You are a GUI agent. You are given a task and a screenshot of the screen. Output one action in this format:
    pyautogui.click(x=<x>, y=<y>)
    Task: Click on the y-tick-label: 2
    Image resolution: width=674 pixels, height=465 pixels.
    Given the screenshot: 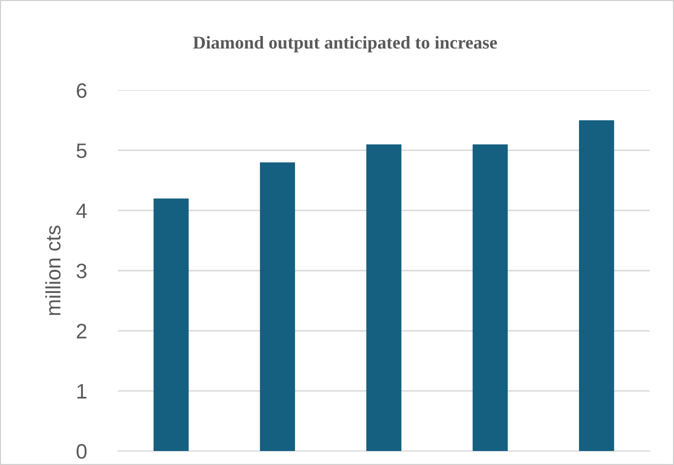 What is the action you would take?
    pyautogui.click(x=81, y=331)
    